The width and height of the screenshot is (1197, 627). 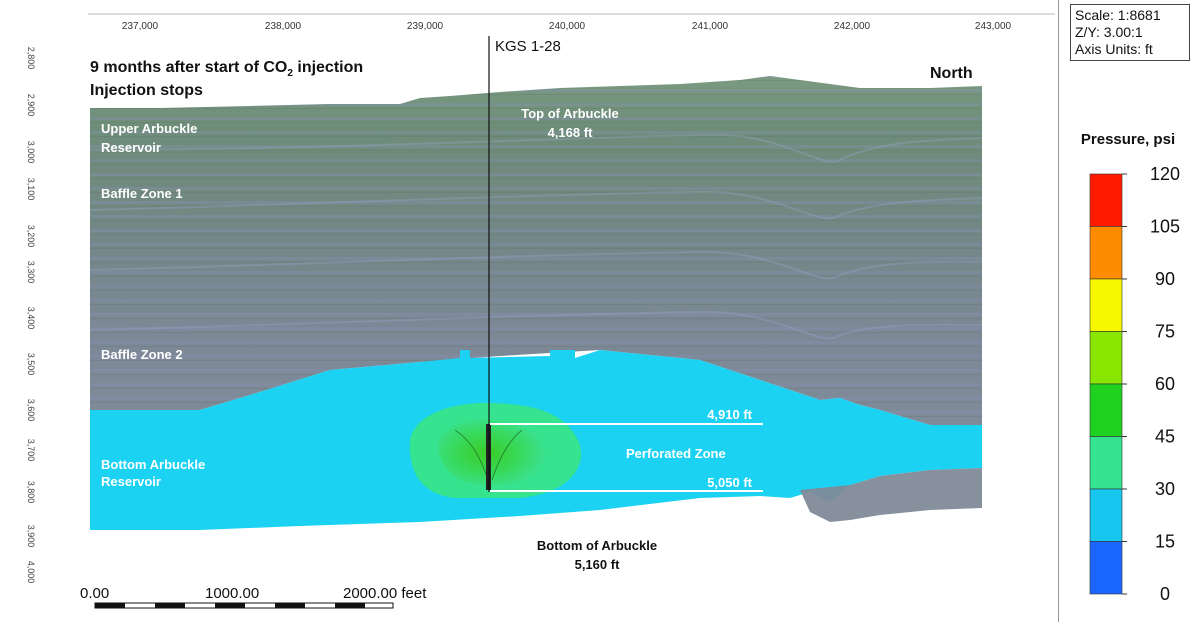 I want to click on top-arbuckle-depth: 4,168 ft, so click(x=570, y=132).